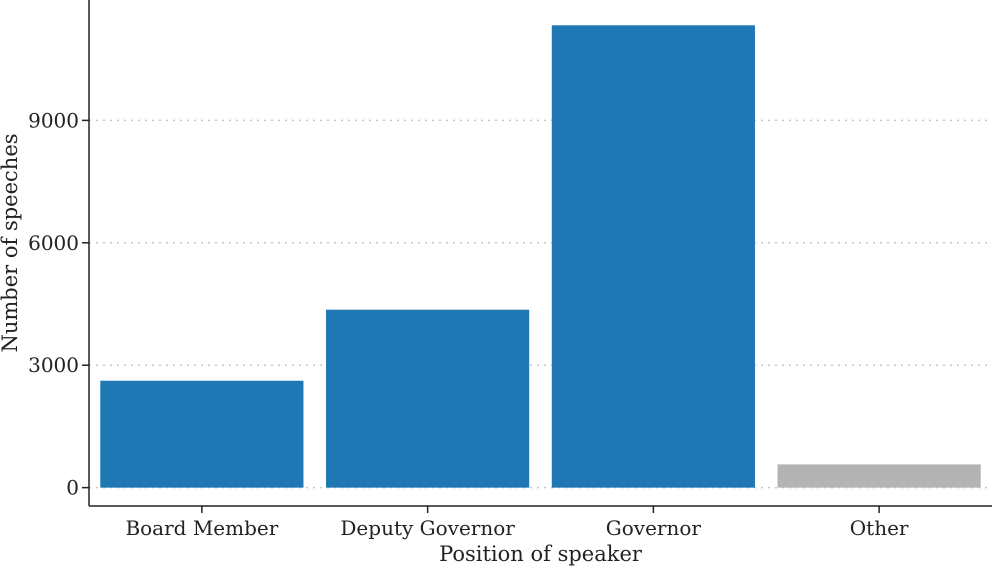  Describe the element at coordinates (202, 434) in the screenshot. I see `bar-board-member` at that location.